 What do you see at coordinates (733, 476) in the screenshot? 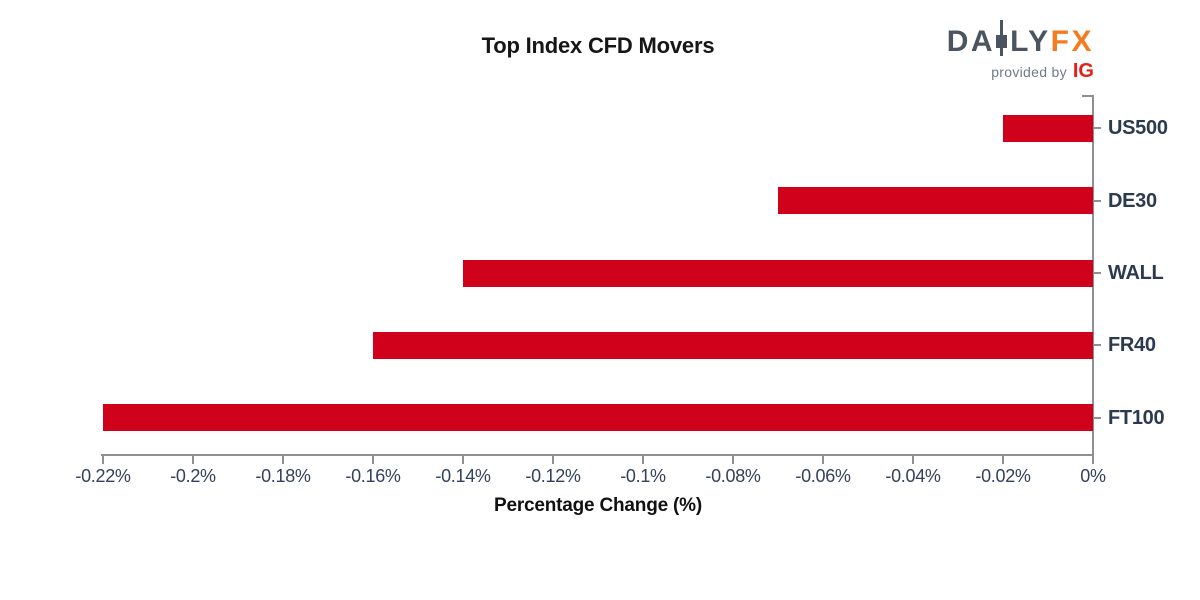
I see `x-tick-label: -0.08%` at bounding box center [733, 476].